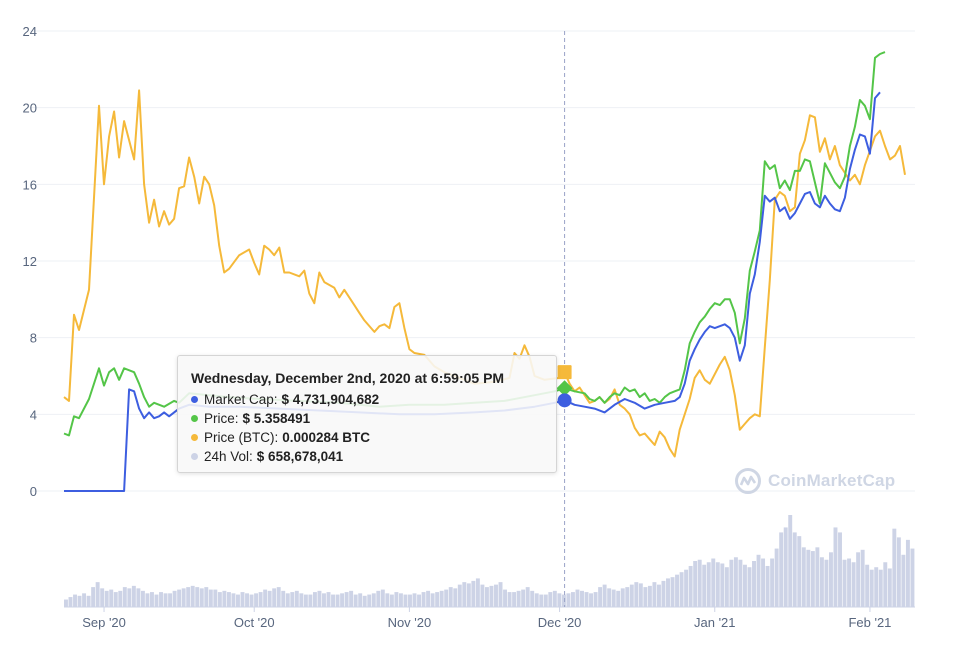  I want to click on tooltip-dot-market-cap, so click(194, 399).